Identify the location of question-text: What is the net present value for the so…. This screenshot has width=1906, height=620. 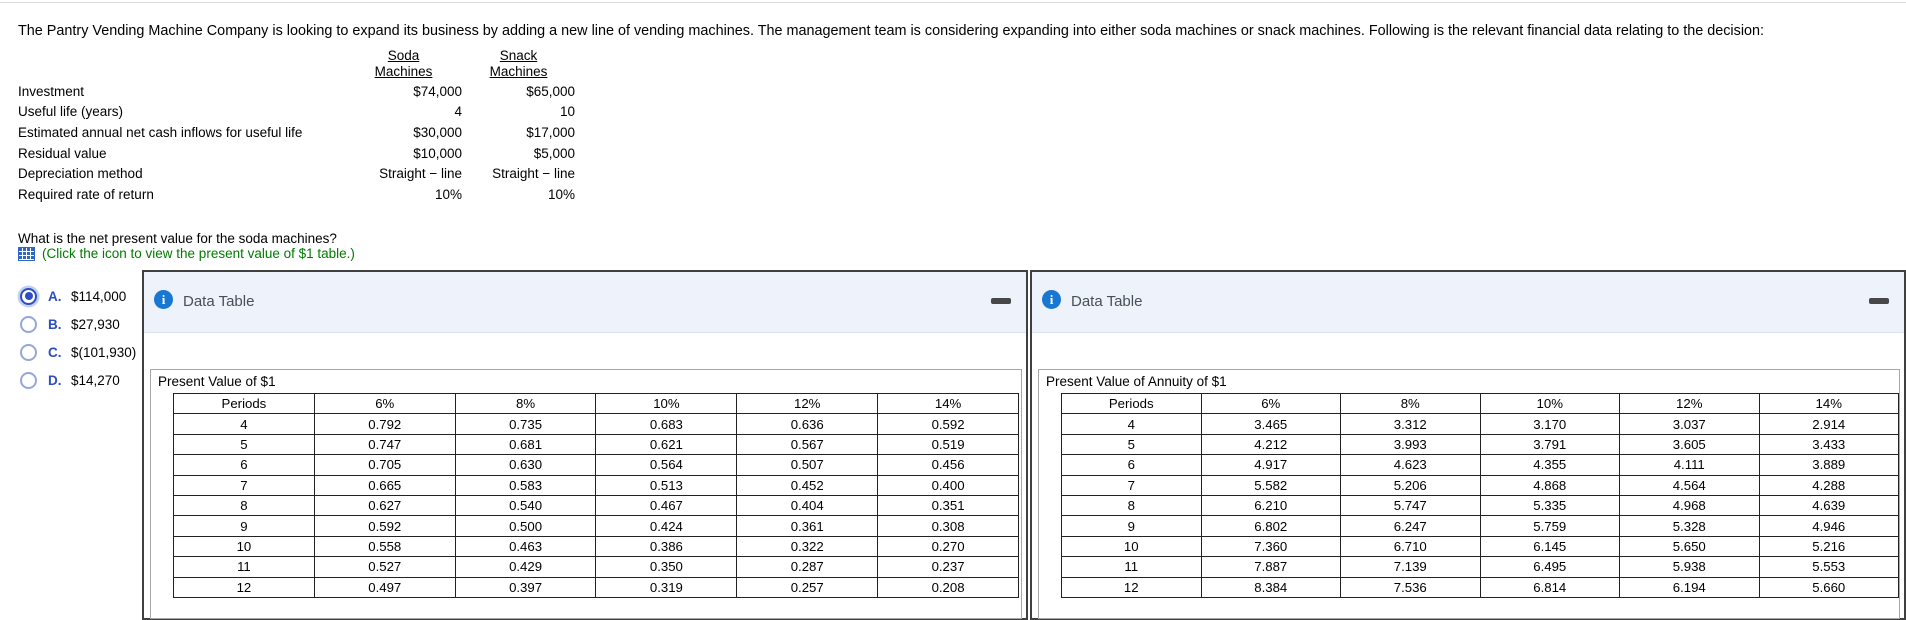
(177, 238).